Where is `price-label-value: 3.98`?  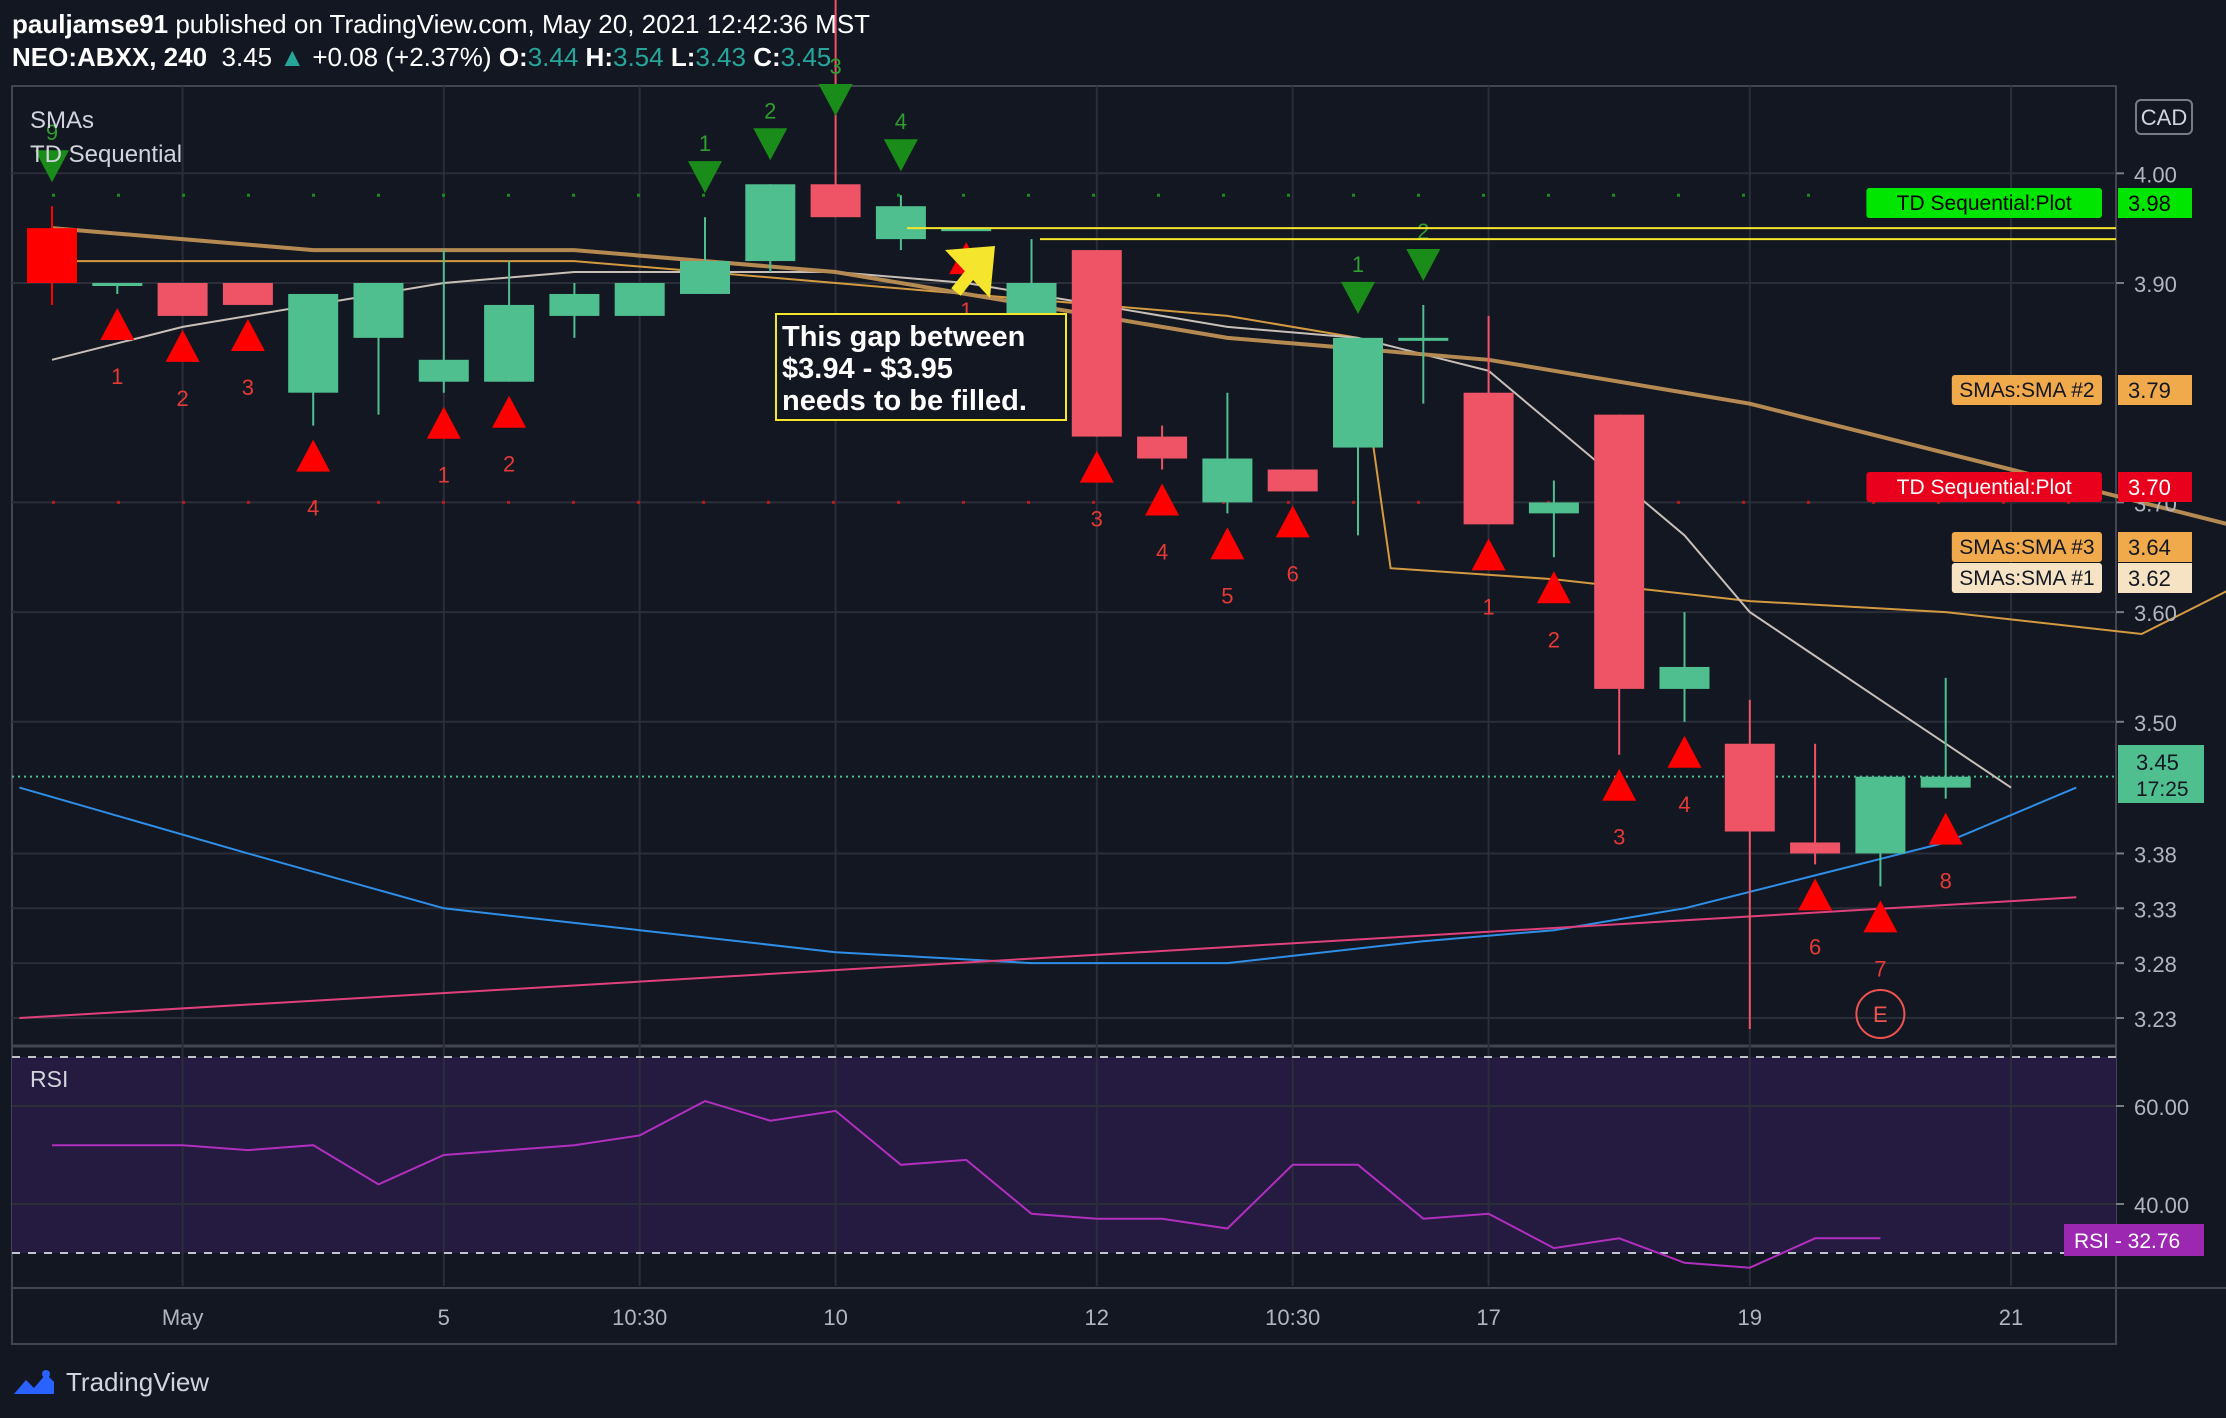
price-label-value: 3.98 is located at coordinates (2149, 203).